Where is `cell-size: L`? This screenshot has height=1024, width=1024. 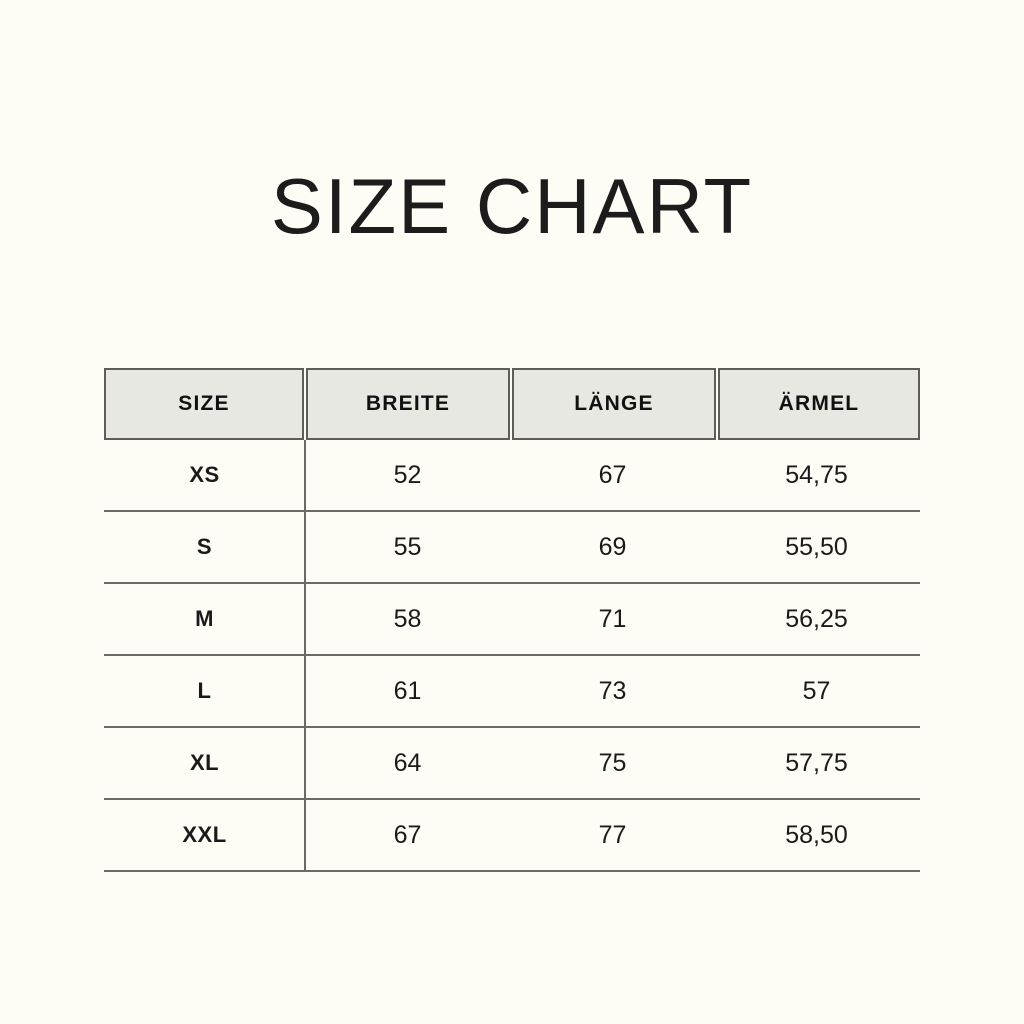 cell-size: L is located at coordinates (204, 690).